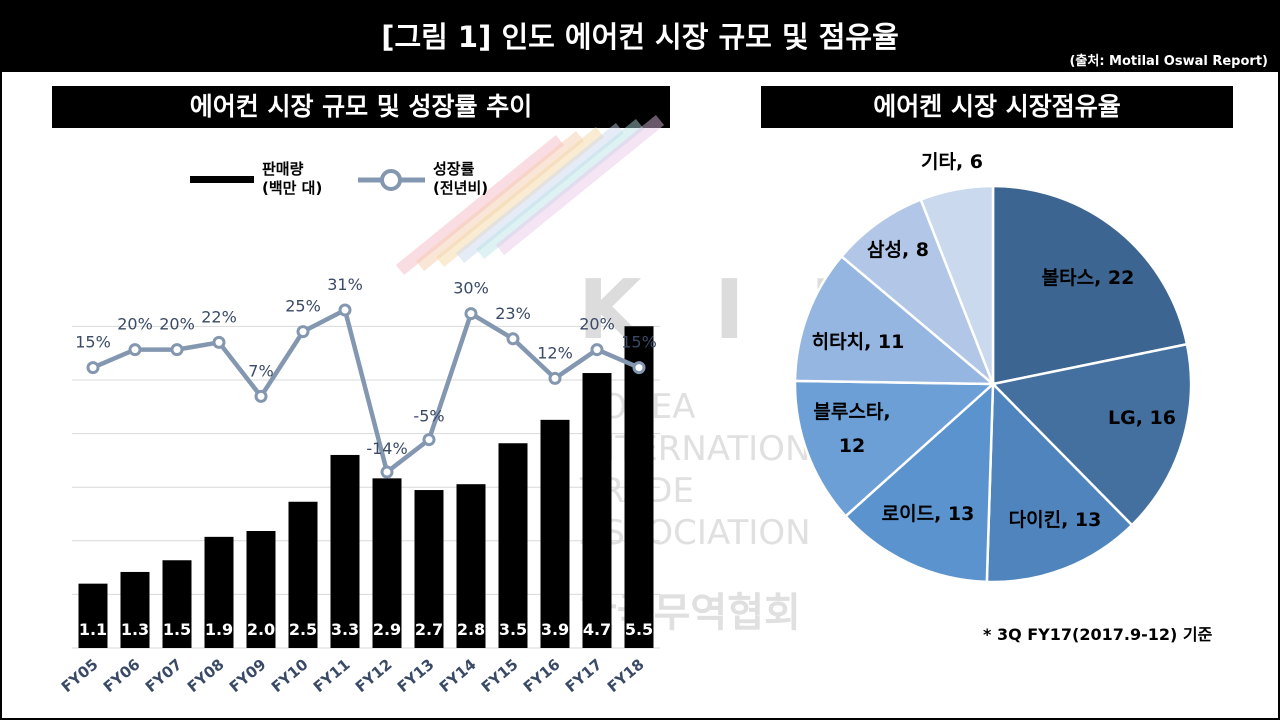  What do you see at coordinates (80, 675) in the screenshot?
I see `x-tick-label: FY05` at bounding box center [80, 675].